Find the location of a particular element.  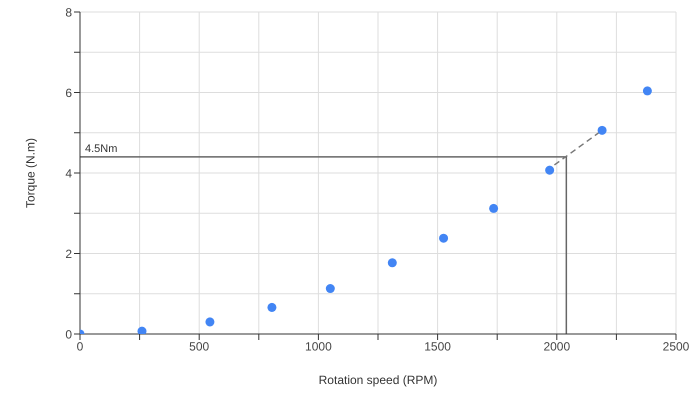

x-tick-label: 1500 is located at coordinates (438, 347).